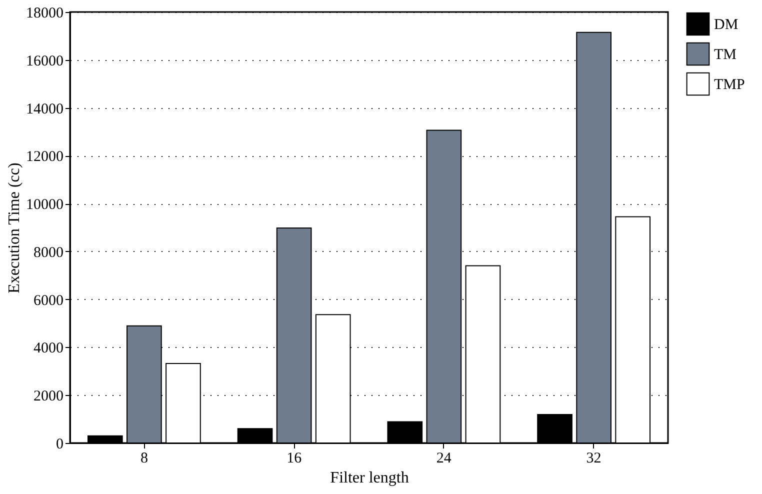  I want to click on y-tick-label: 4000, so click(49, 348).